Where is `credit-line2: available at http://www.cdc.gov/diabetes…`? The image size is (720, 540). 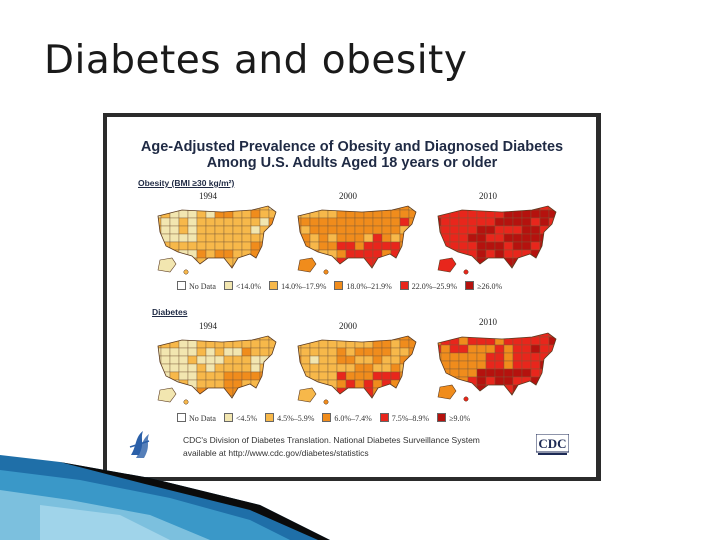
credit-line2: available at http://www.cdc.gov/diabetes… is located at coordinates (276, 453).